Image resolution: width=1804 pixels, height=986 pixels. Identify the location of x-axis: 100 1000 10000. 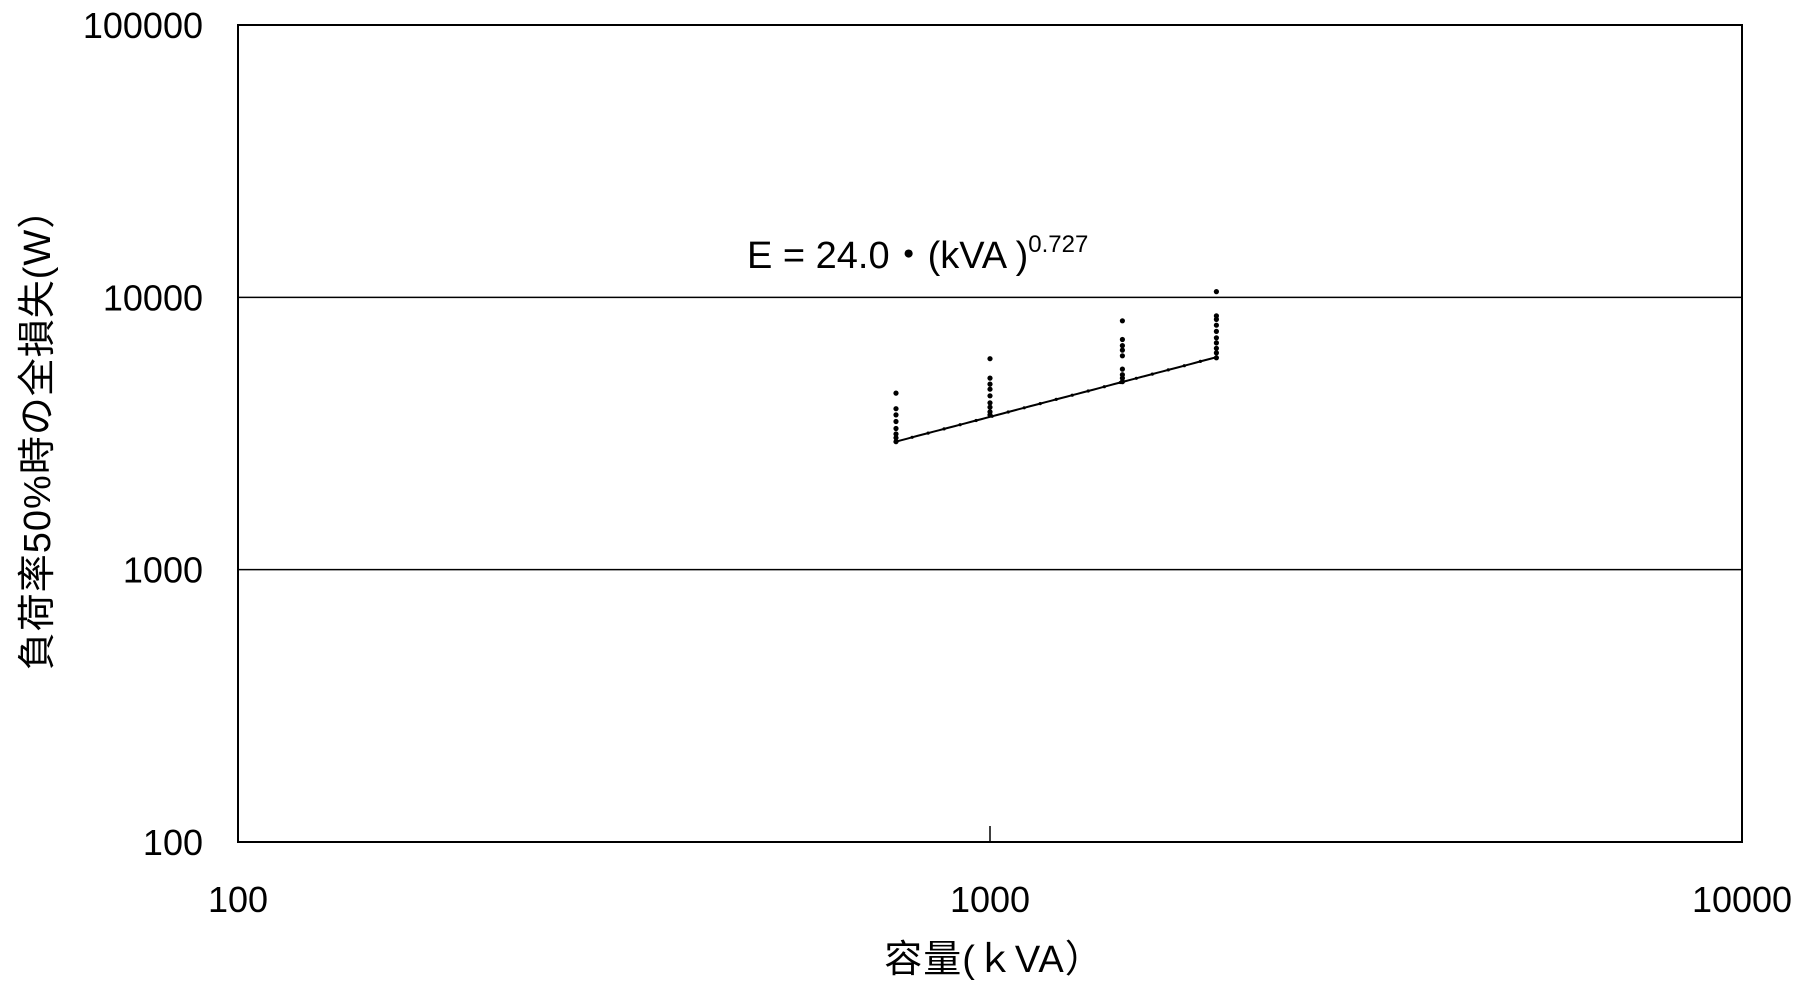
(1000, 873).